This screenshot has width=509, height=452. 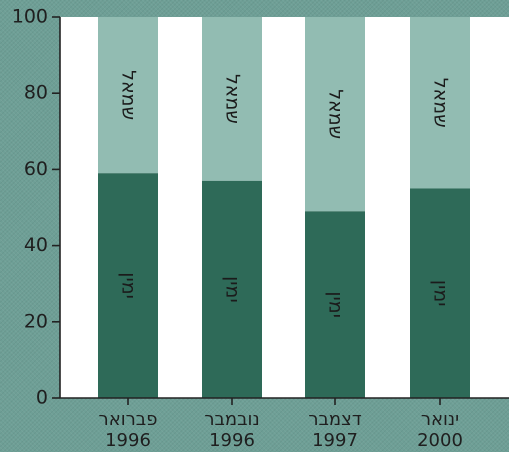 What do you see at coordinates (36, 93) in the screenshot?
I see `y-tick-label: 80` at bounding box center [36, 93].